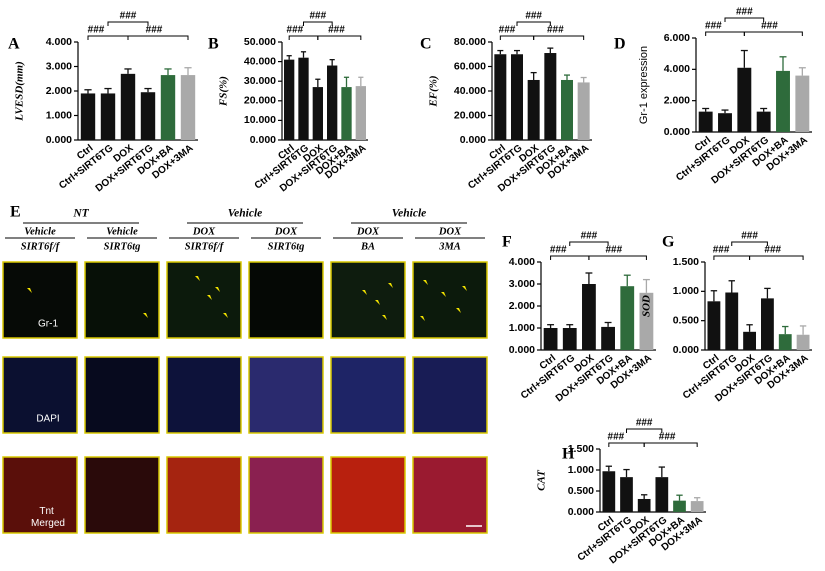  Describe the element at coordinates (581, 470) in the screenshot. I see `y-tick-label: 1.000` at that location.